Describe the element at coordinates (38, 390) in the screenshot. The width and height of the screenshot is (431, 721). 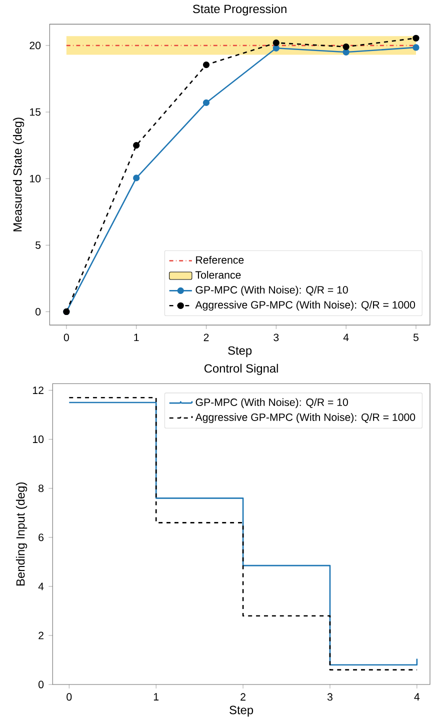
I see `y-tick-label: 12` at that location.